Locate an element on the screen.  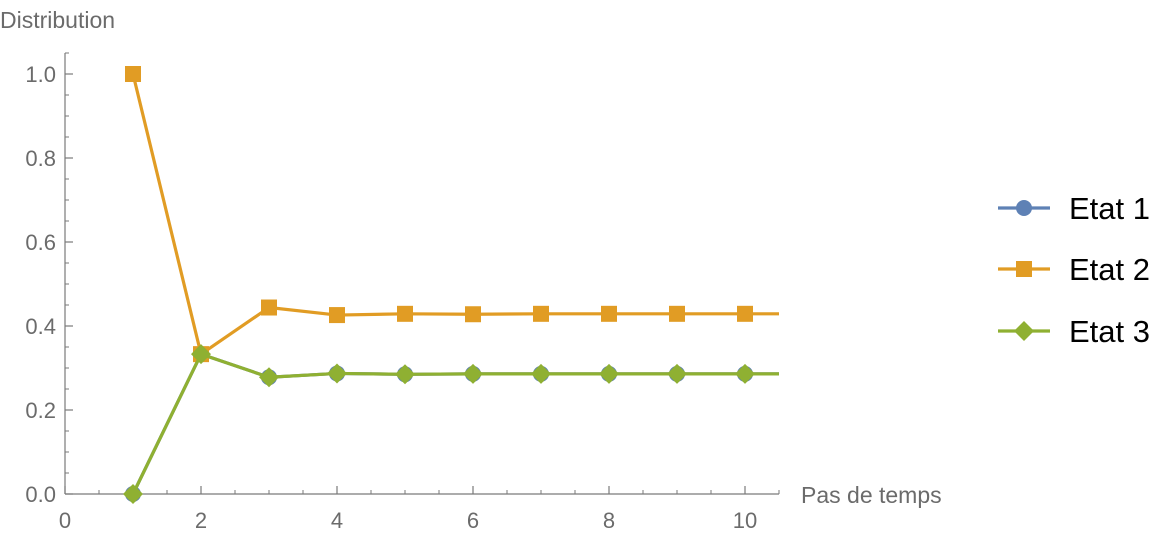
x-tick-label: 0 is located at coordinates (65, 520).